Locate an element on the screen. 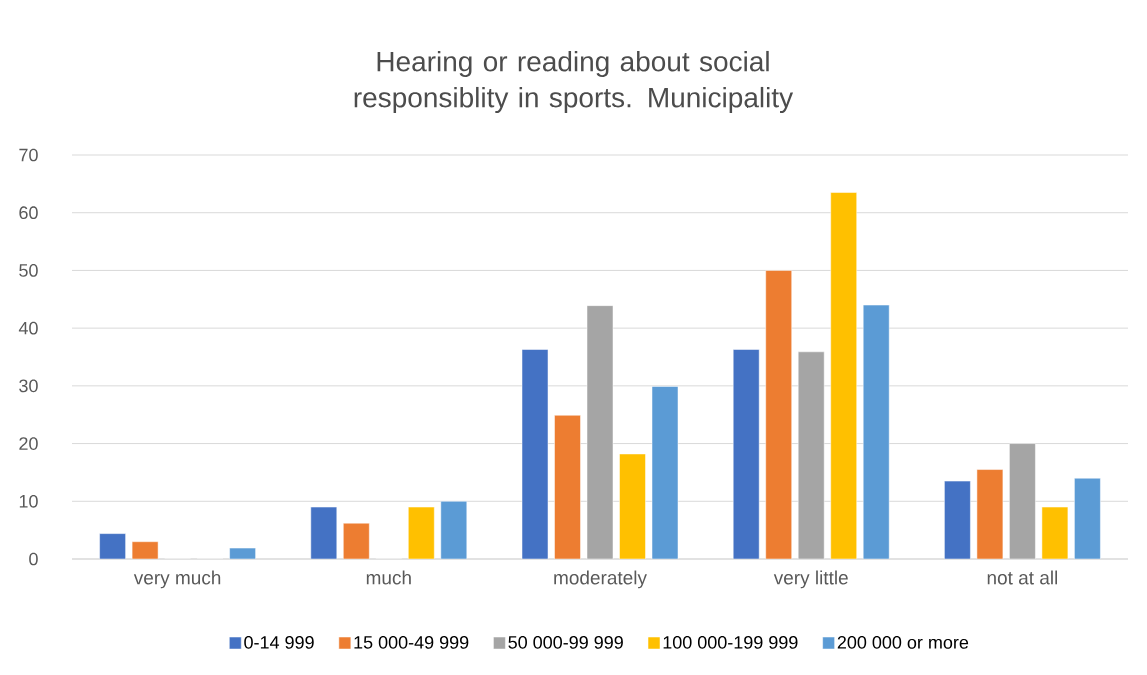  y-tick-label: 20 is located at coordinates (28, 443).